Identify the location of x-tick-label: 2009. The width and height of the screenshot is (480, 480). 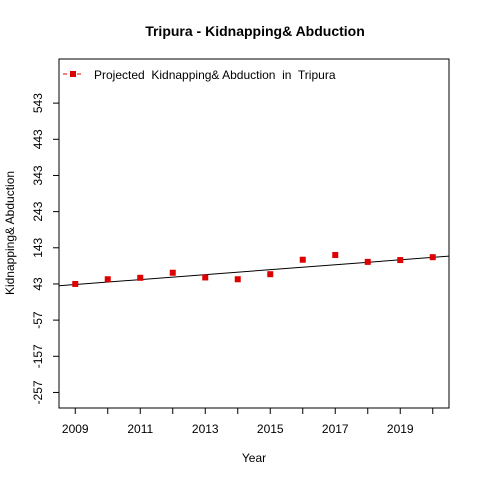
(75, 429).